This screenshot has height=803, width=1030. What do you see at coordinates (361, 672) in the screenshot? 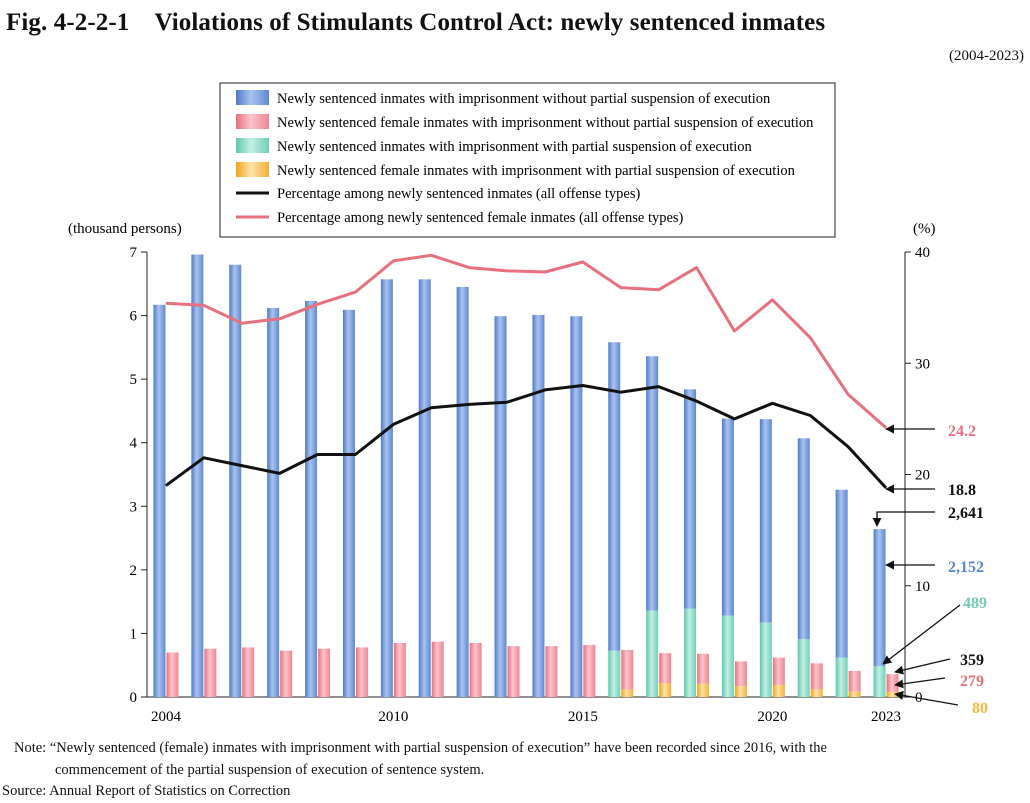
I see `bar-female-main-2009` at bounding box center [361, 672].